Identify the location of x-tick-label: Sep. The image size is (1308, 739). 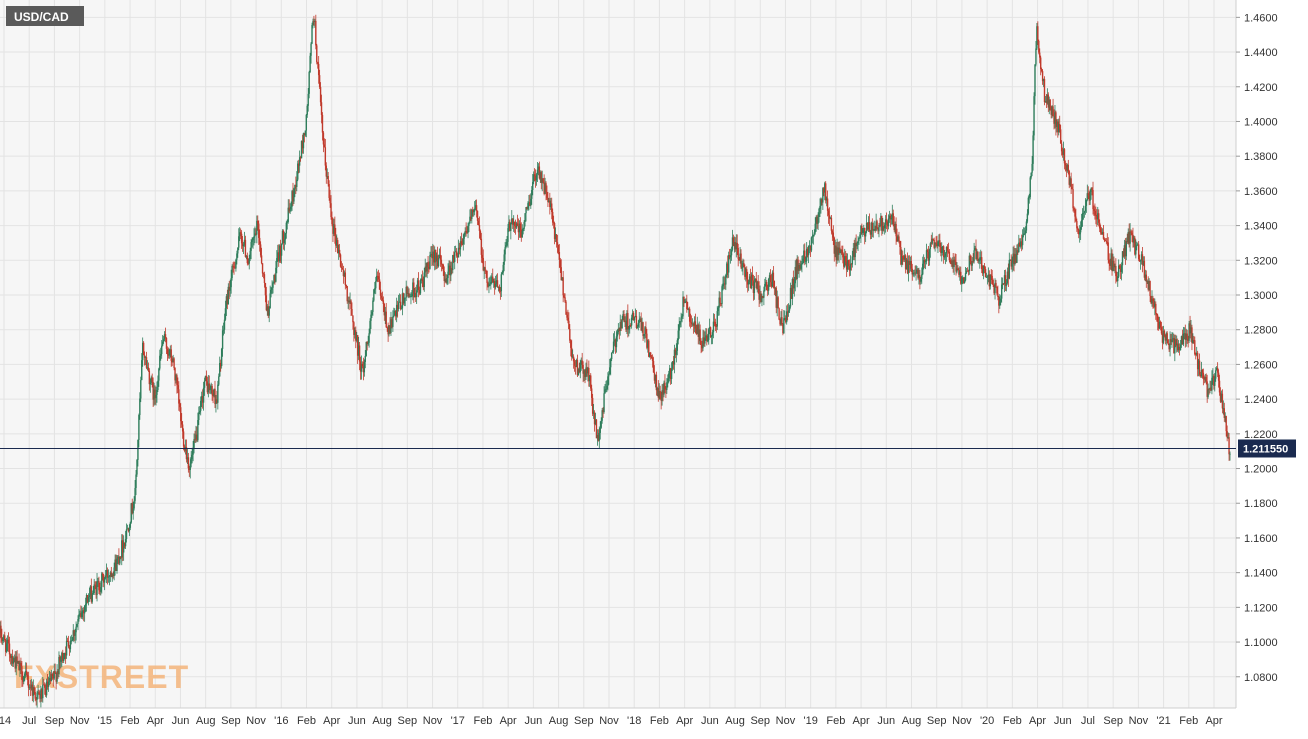
(584, 721).